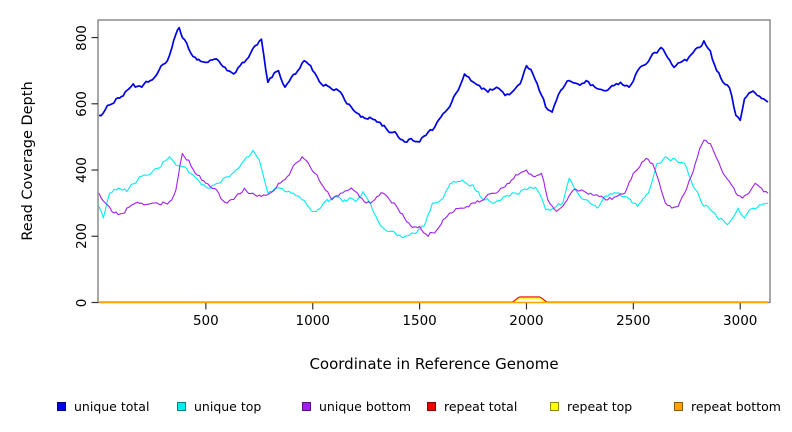  Describe the element at coordinates (554, 406) in the screenshot. I see `repeat-top-swatch-icon` at that location.